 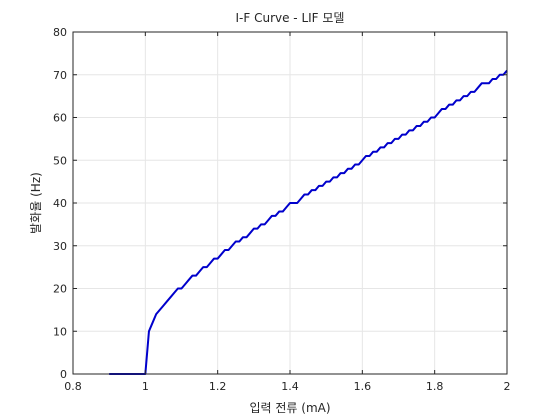 What do you see at coordinates (60, 203) in the screenshot?
I see `y-tick-label: 40` at bounding box center [60, 203].